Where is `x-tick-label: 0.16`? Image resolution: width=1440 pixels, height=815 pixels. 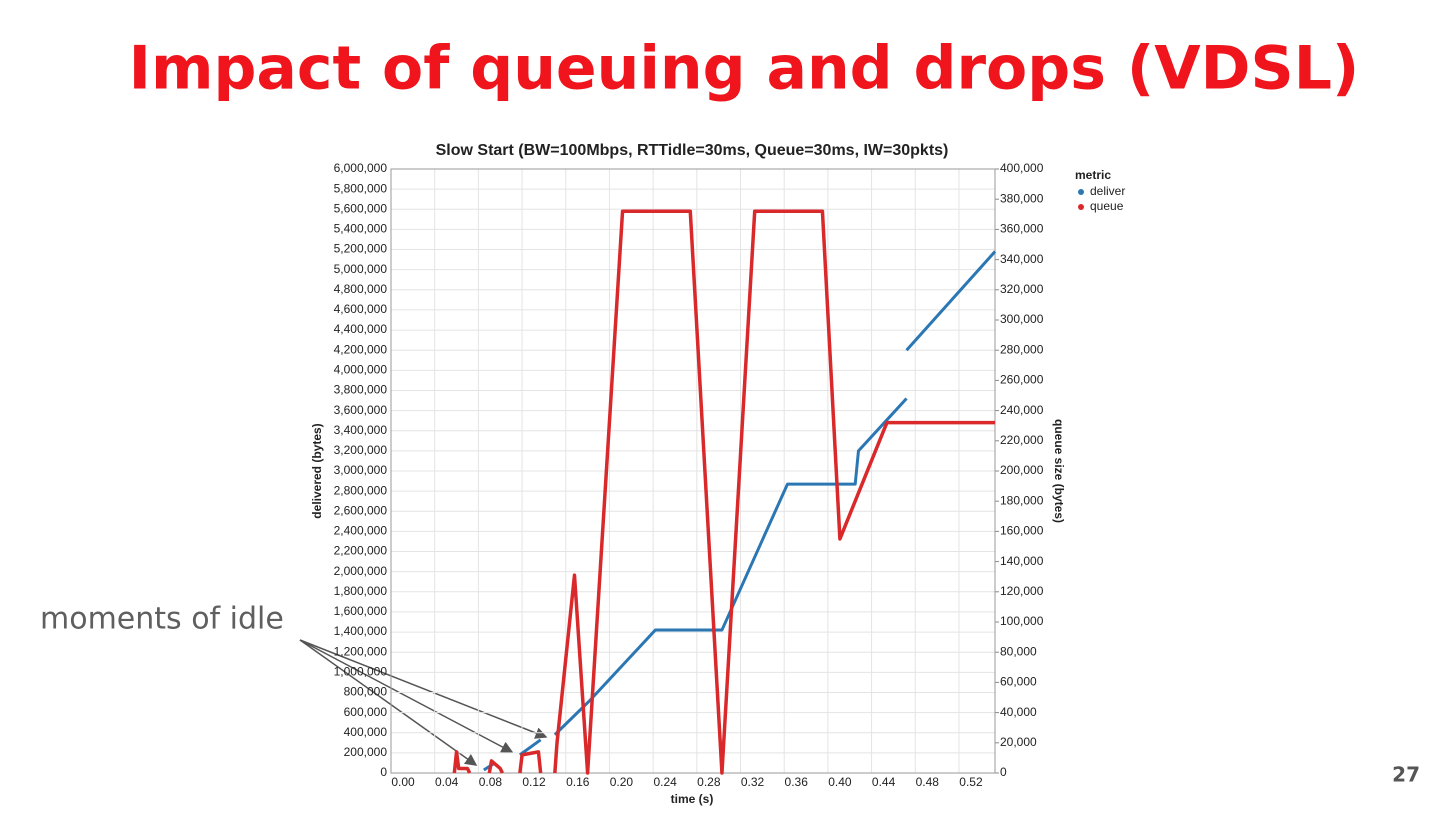 x-tick-label: 0.16 is located at coordinates (578, 782).